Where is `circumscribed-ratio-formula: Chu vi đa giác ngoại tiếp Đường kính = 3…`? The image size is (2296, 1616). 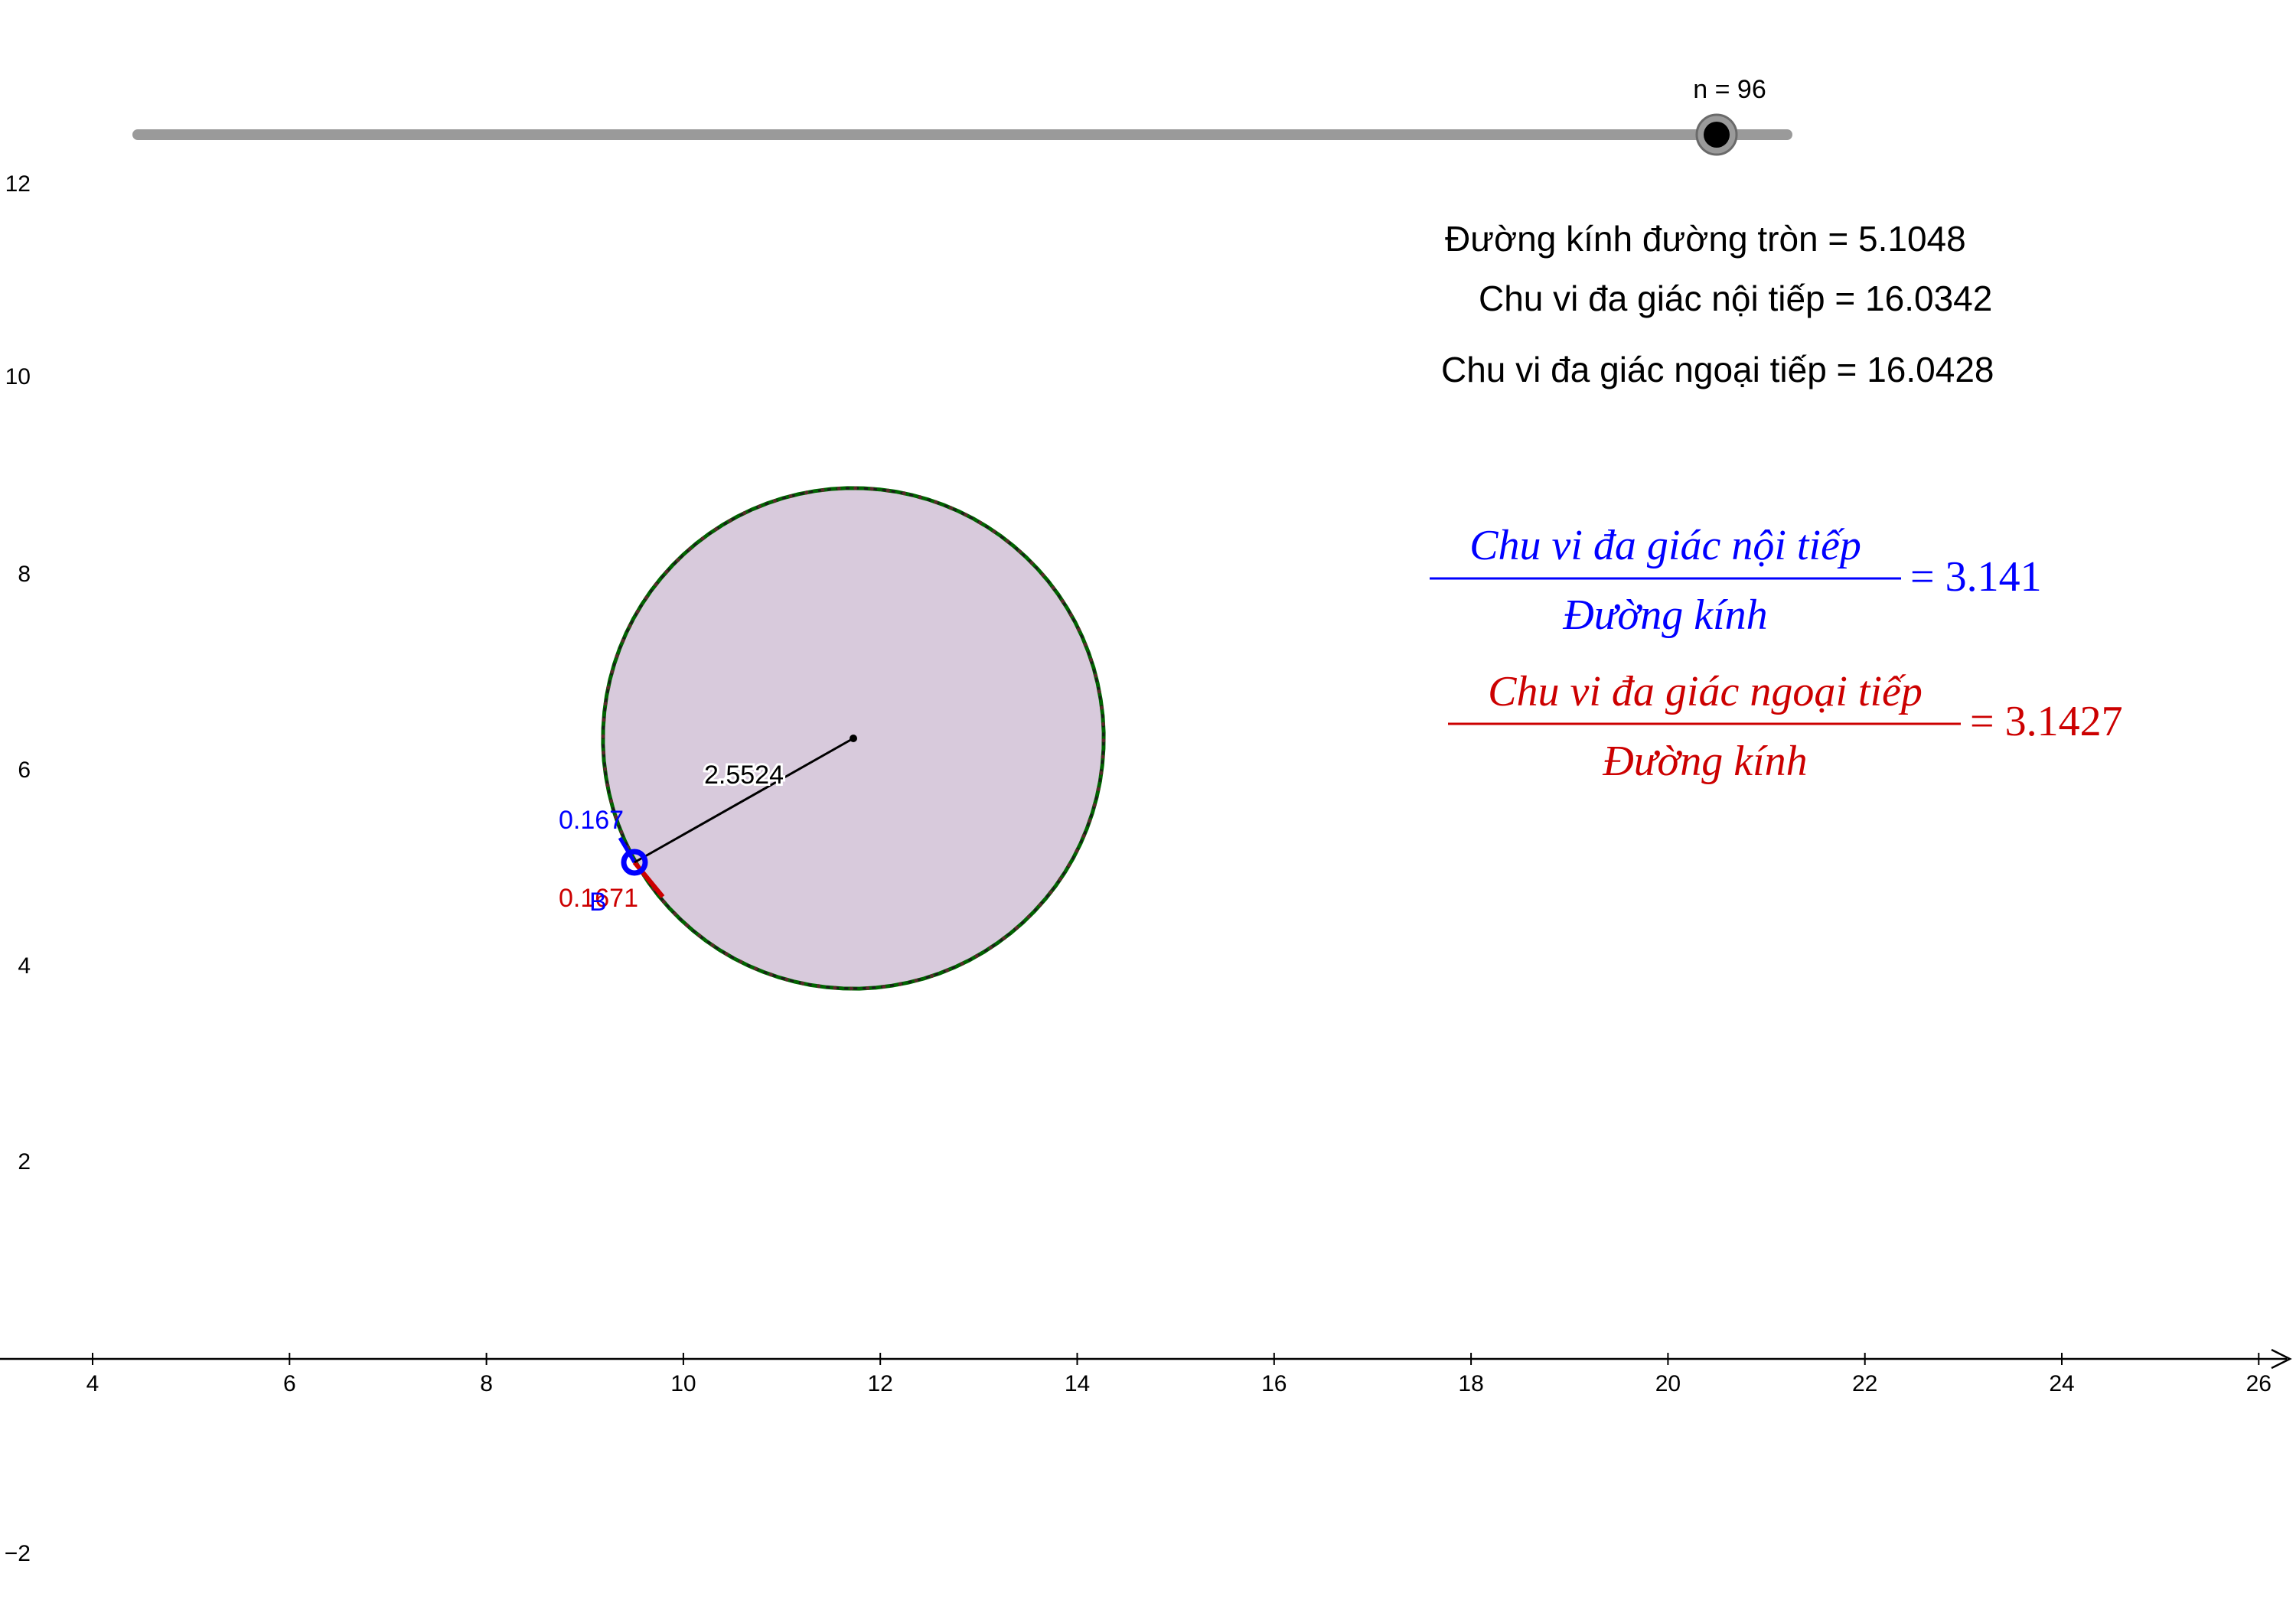
circumscribed-ratio-formula: Chu vi đa giác ngoại tiếp Đường kính = 3… is located at coordinates (1785, 726).